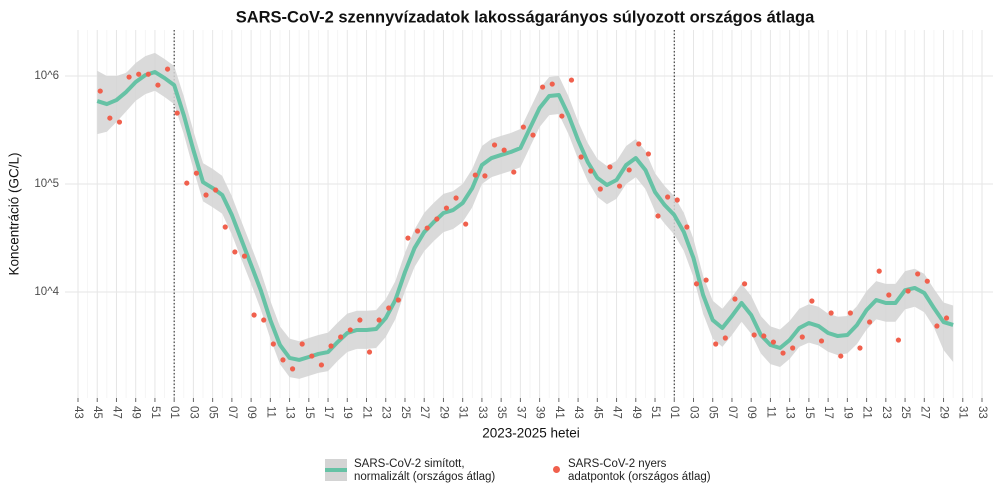 This screenshot has height=500, width=1000. What do you see at coordinates (213, 412) in the screenshot?
I see `x-tick-label: 05` at bounding box center [213, 412].